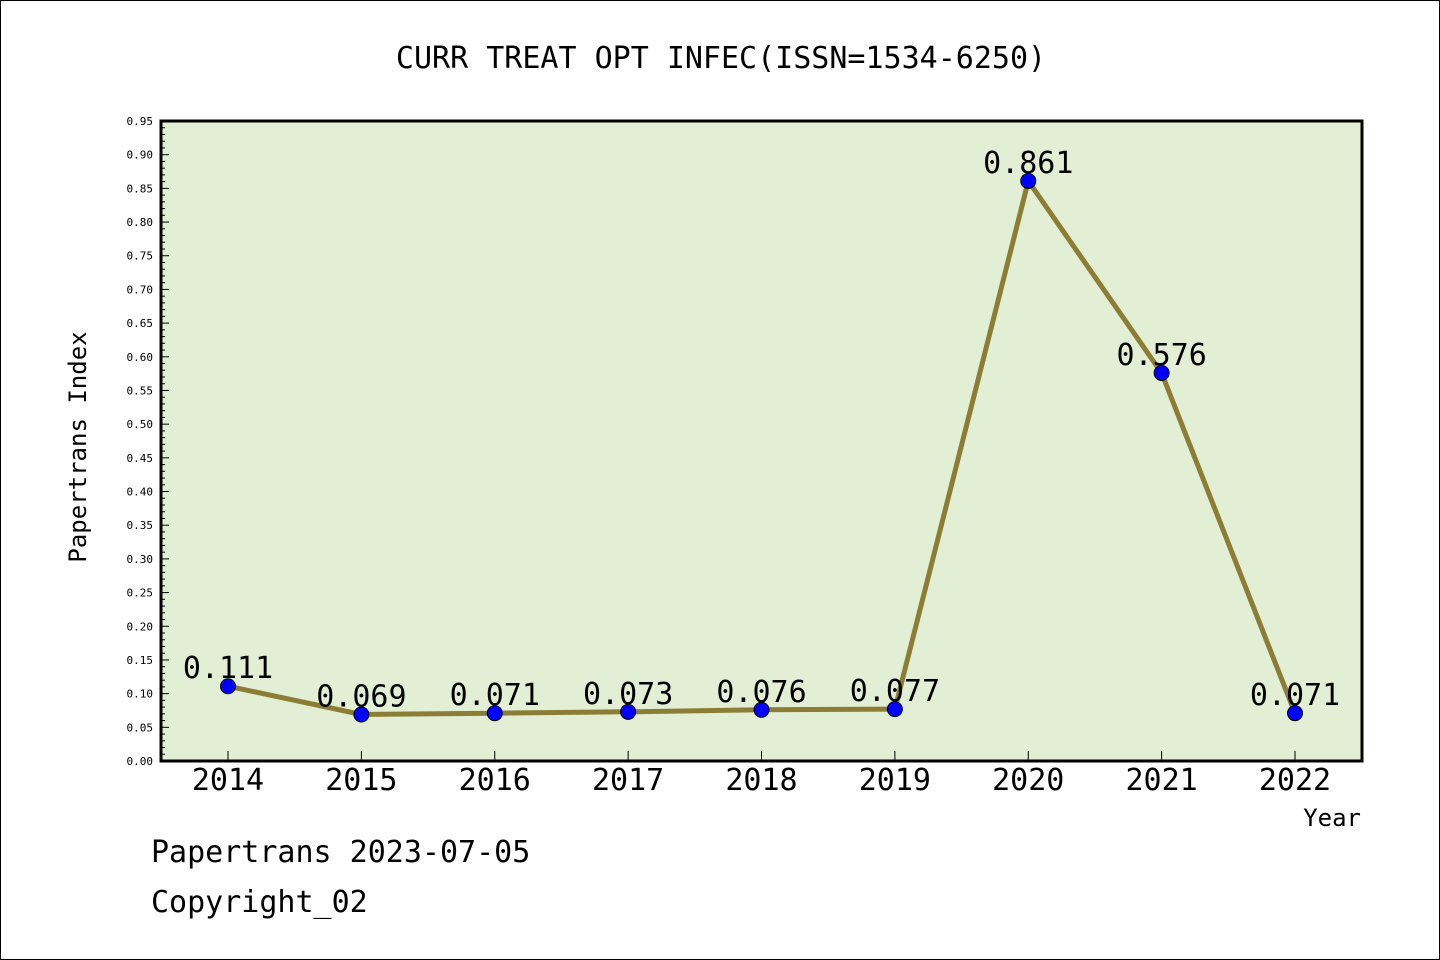  Describe the element at coordinates (341, 852) in the screenshot. I see `footer-date: Papertrans 2023-07-05` at that location.